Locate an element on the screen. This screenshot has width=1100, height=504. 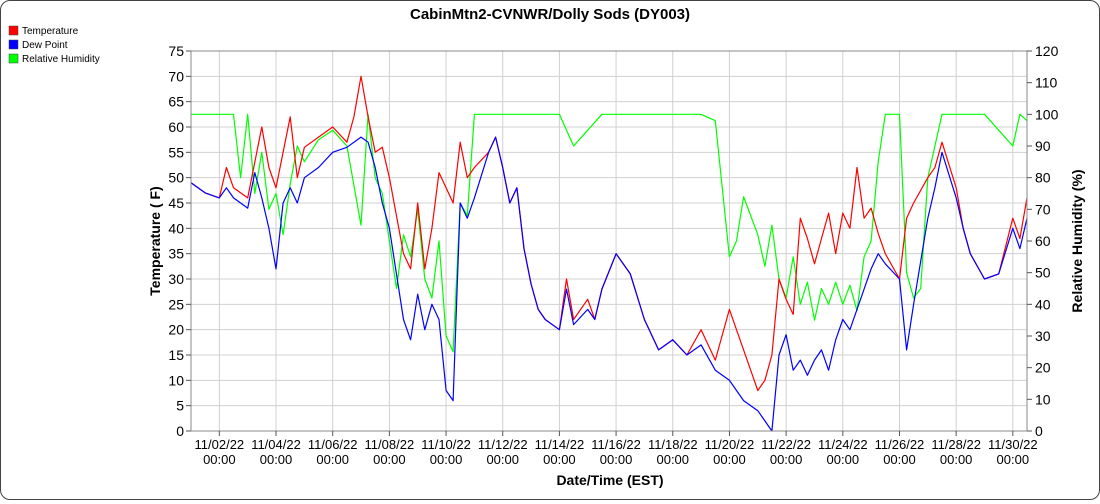
x-tick-label-date: 11/02/22 is located at coordinates (220, 444).